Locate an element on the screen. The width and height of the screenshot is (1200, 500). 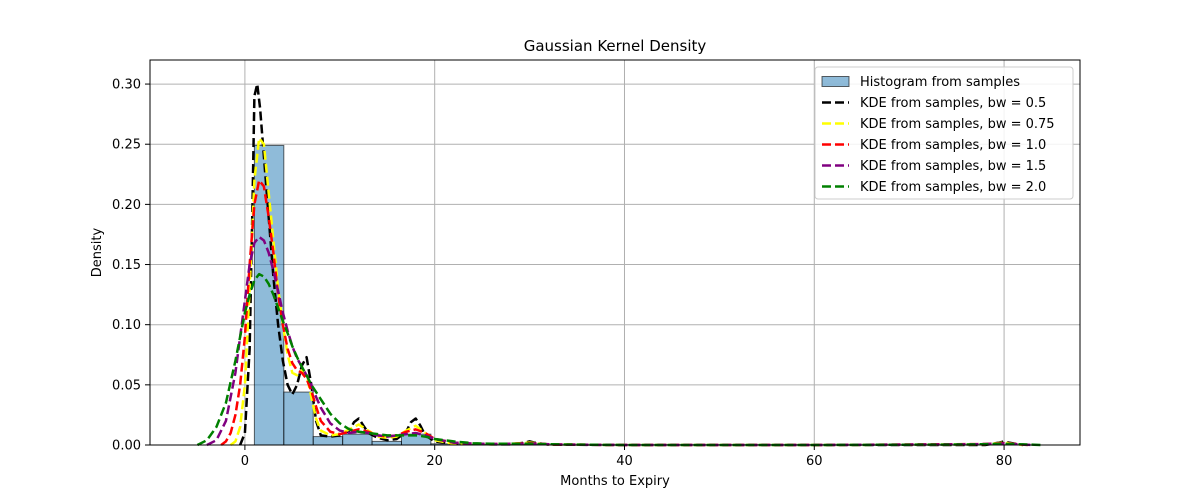
x-tick-label: 80 is located at coordinates (1004, 461).